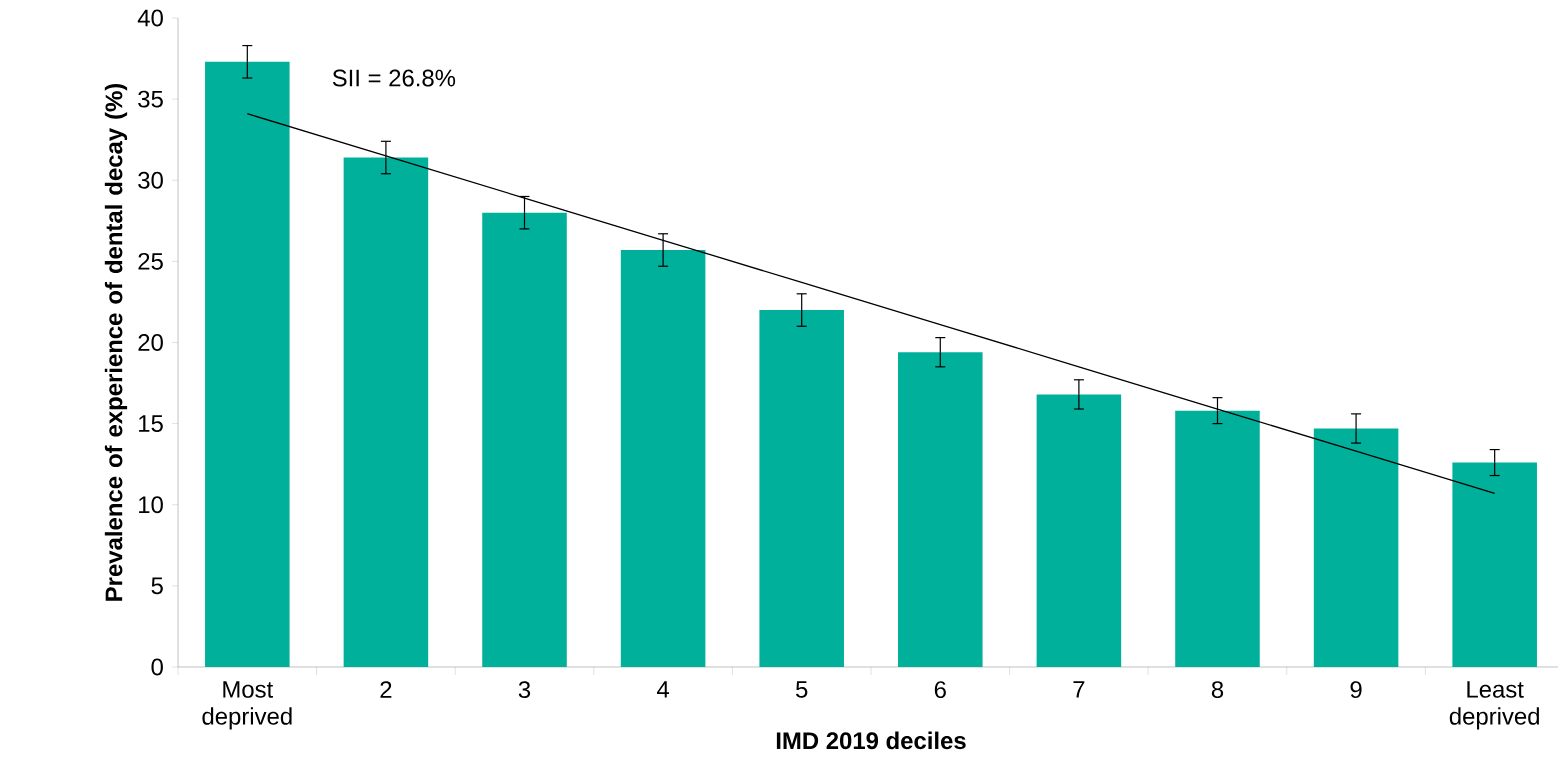 Image resolution: width=1558 pixels, height=760 pixels. What do you see at coordinates (386, 689) in the screenshot?
I see `x-tick-label: 2` at bounding box center [386, 689].